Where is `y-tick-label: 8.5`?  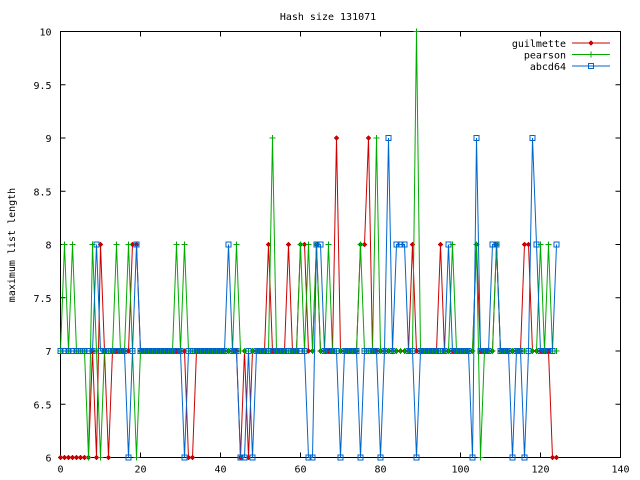 y-tick-label: 8.5 is located at coordinates (42, 192).